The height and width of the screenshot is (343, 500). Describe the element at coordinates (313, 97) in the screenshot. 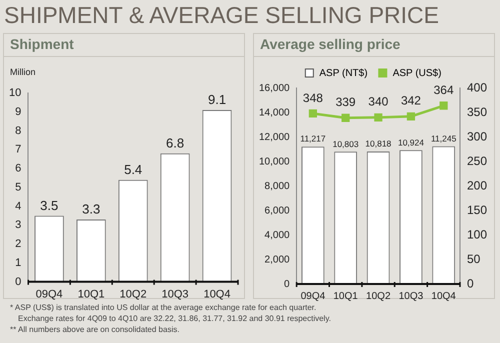

I see `data-label: 348` at that location.